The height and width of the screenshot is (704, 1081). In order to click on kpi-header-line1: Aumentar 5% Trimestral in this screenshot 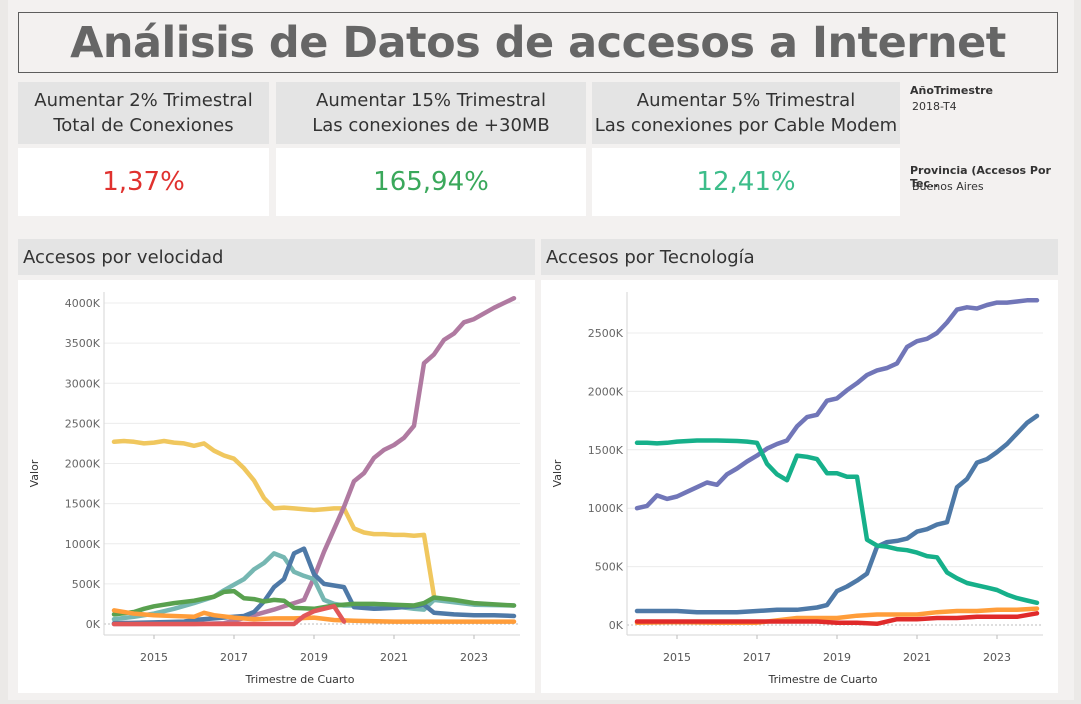, I will do `click(746, 100)`.